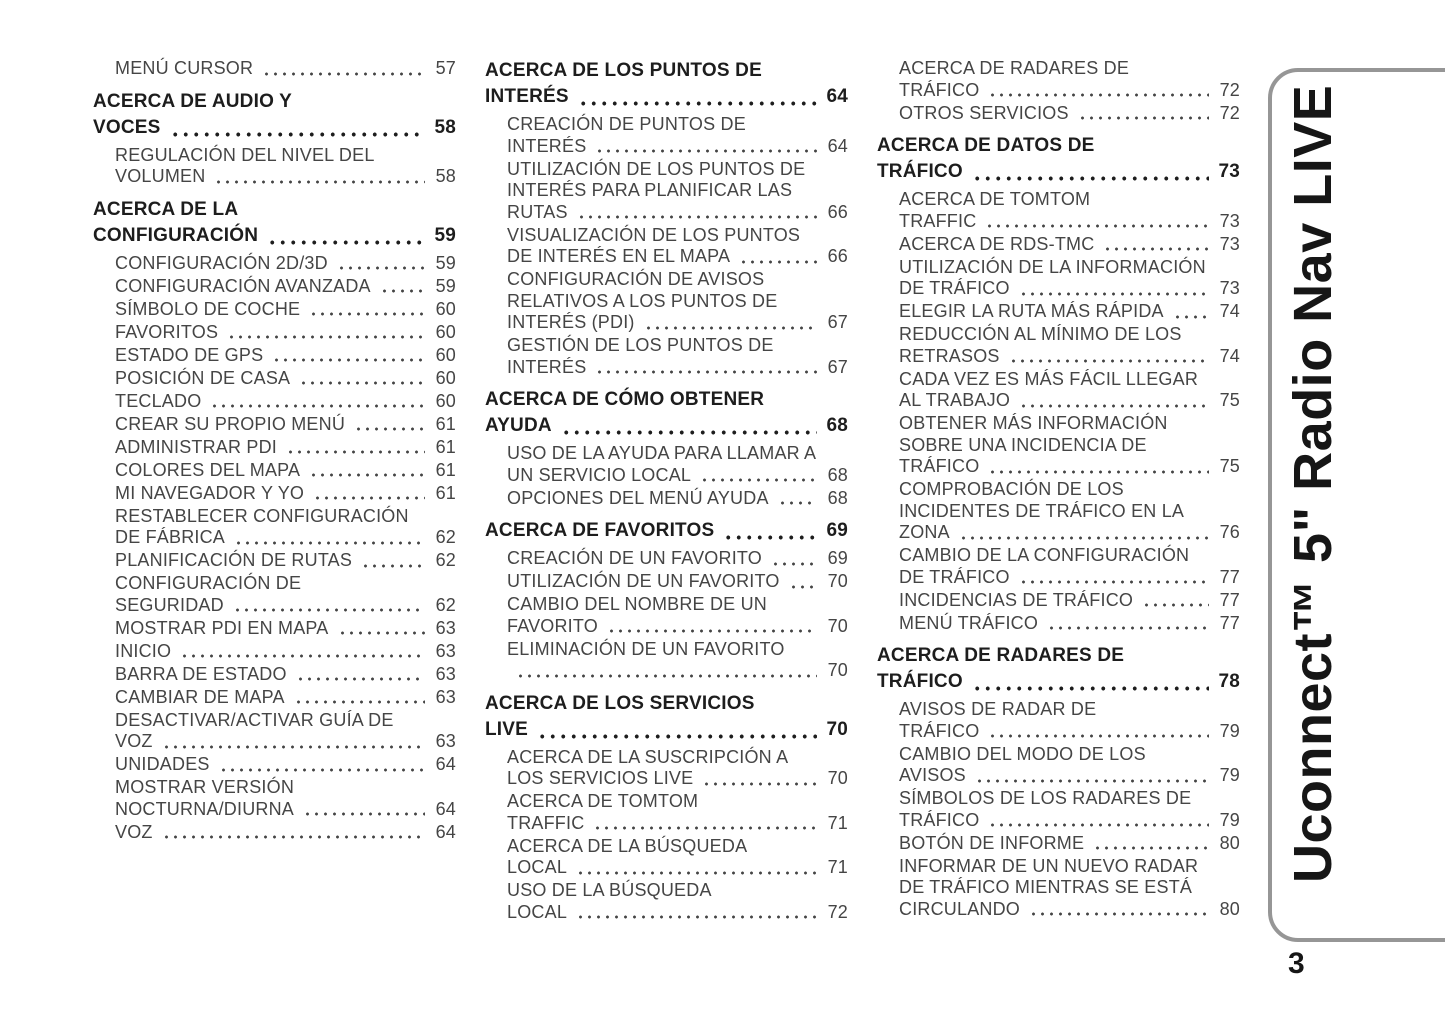 The height and width of the screenshot is (1019, 1445). What do you see at coordinates (939, 819) in the screenshot?
I see `toc-entry-label: TRÁFICO` at bounding box center [939, 819].